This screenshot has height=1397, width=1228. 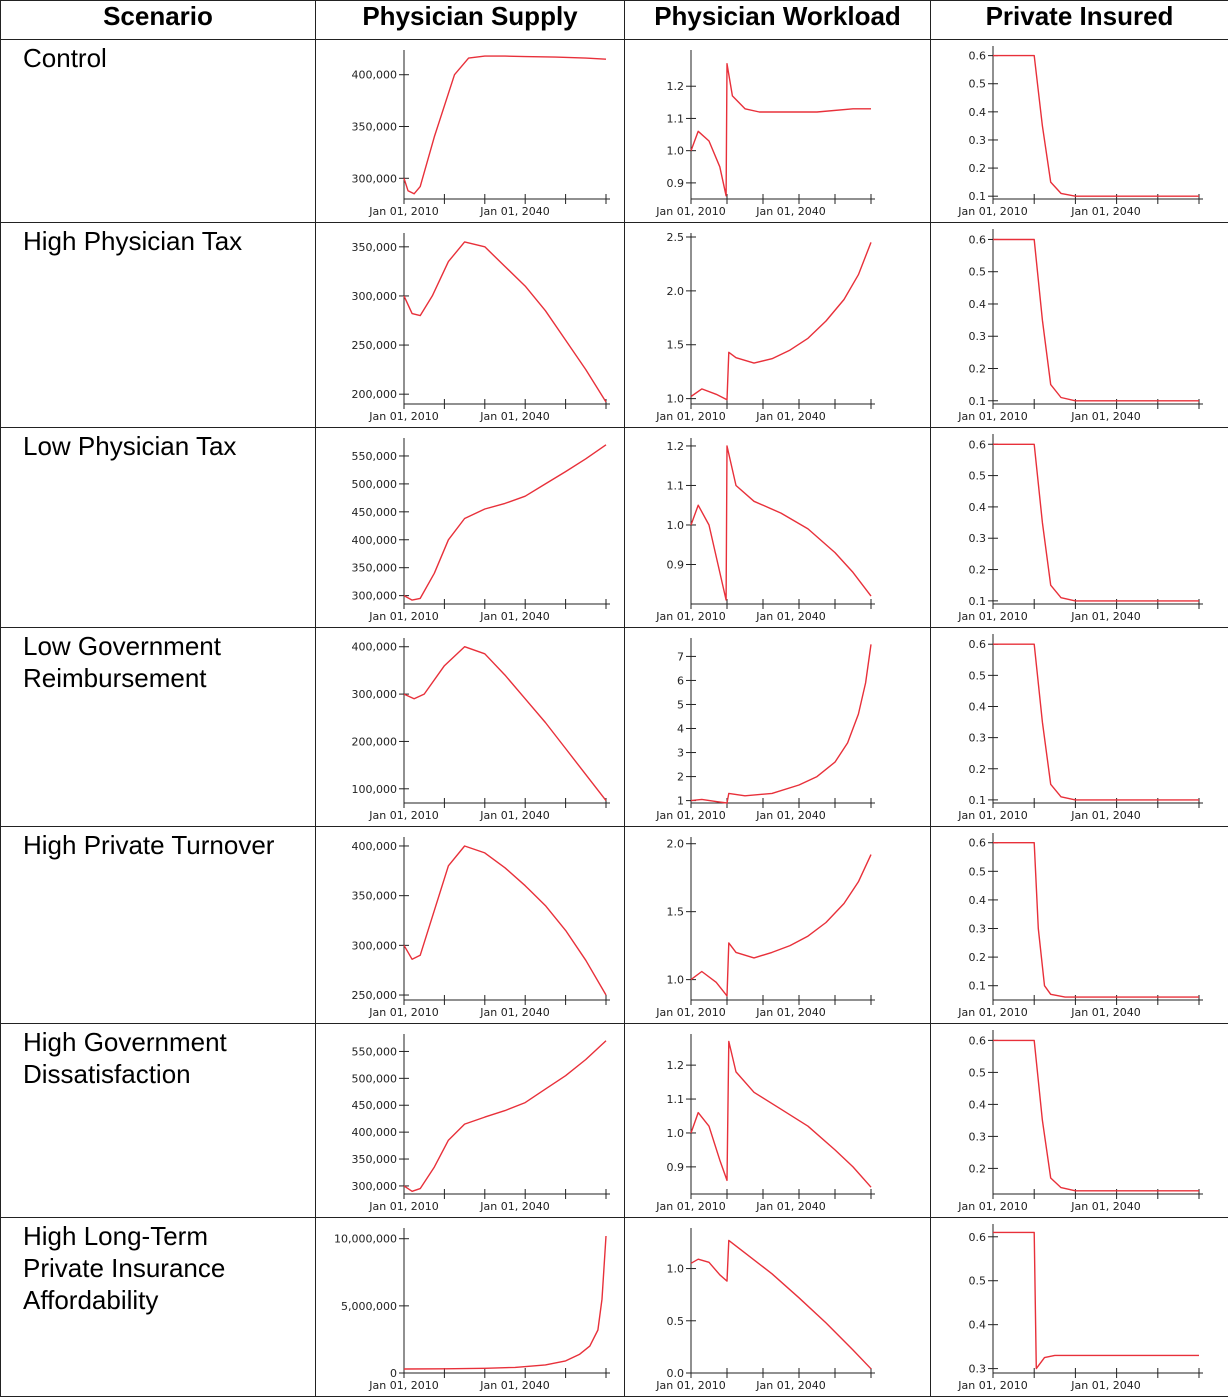 What do you see at coordinates (169, 446) in the screenshot?
I see `scenario-name-line: Low Physician Tax` at bounding box center [169, 446].